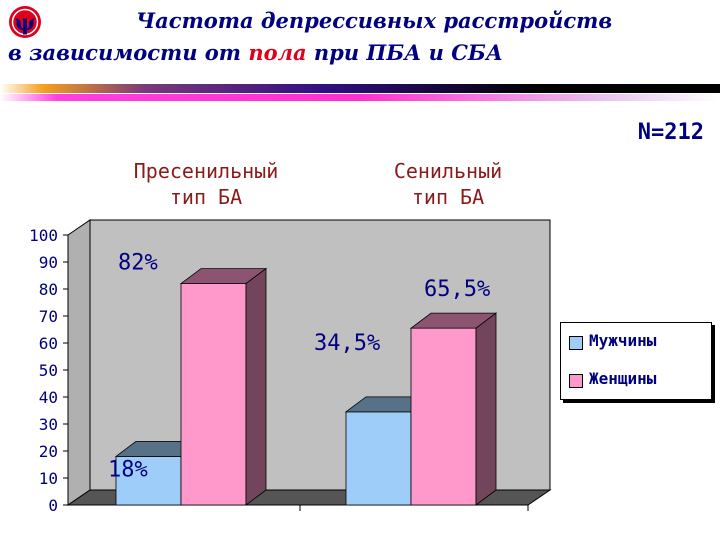  What do you see at coordinates (48, 316) in the screenshot?
I see `y-tick-label: 70` at bounding box center [48, 316].